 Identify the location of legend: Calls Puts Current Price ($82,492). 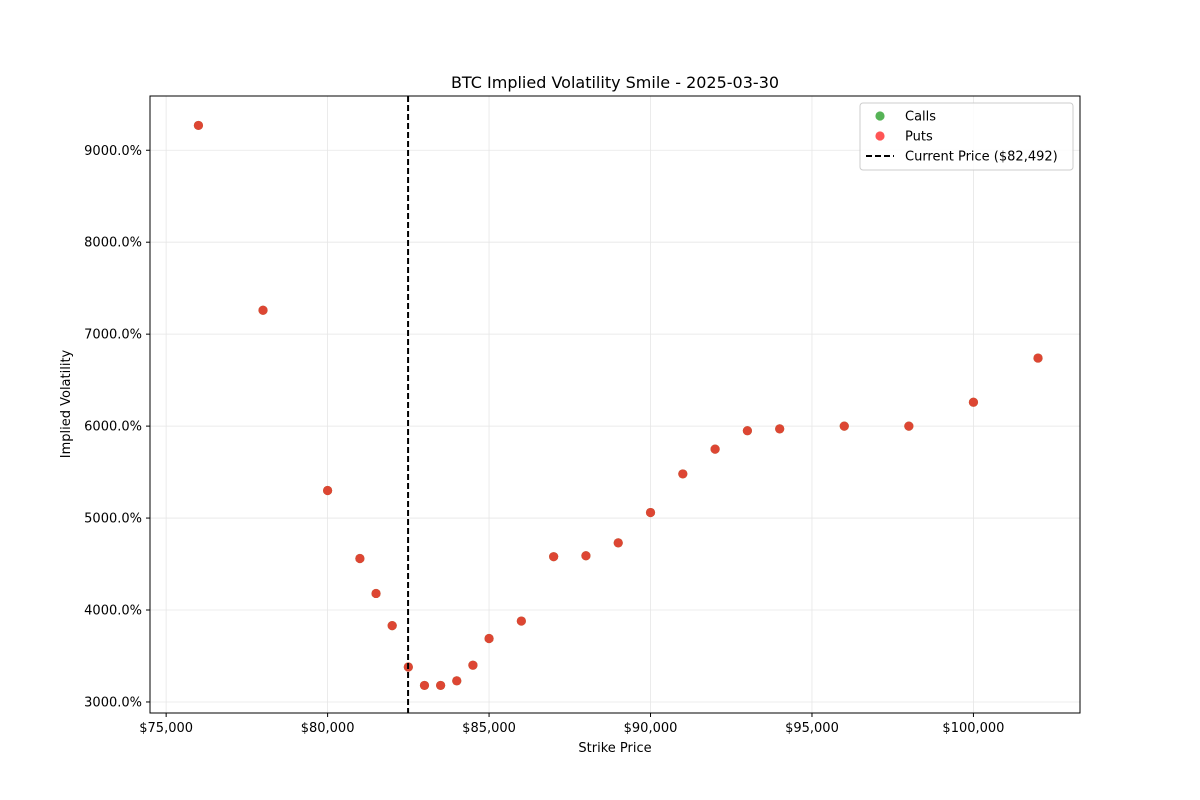
(966, 136).